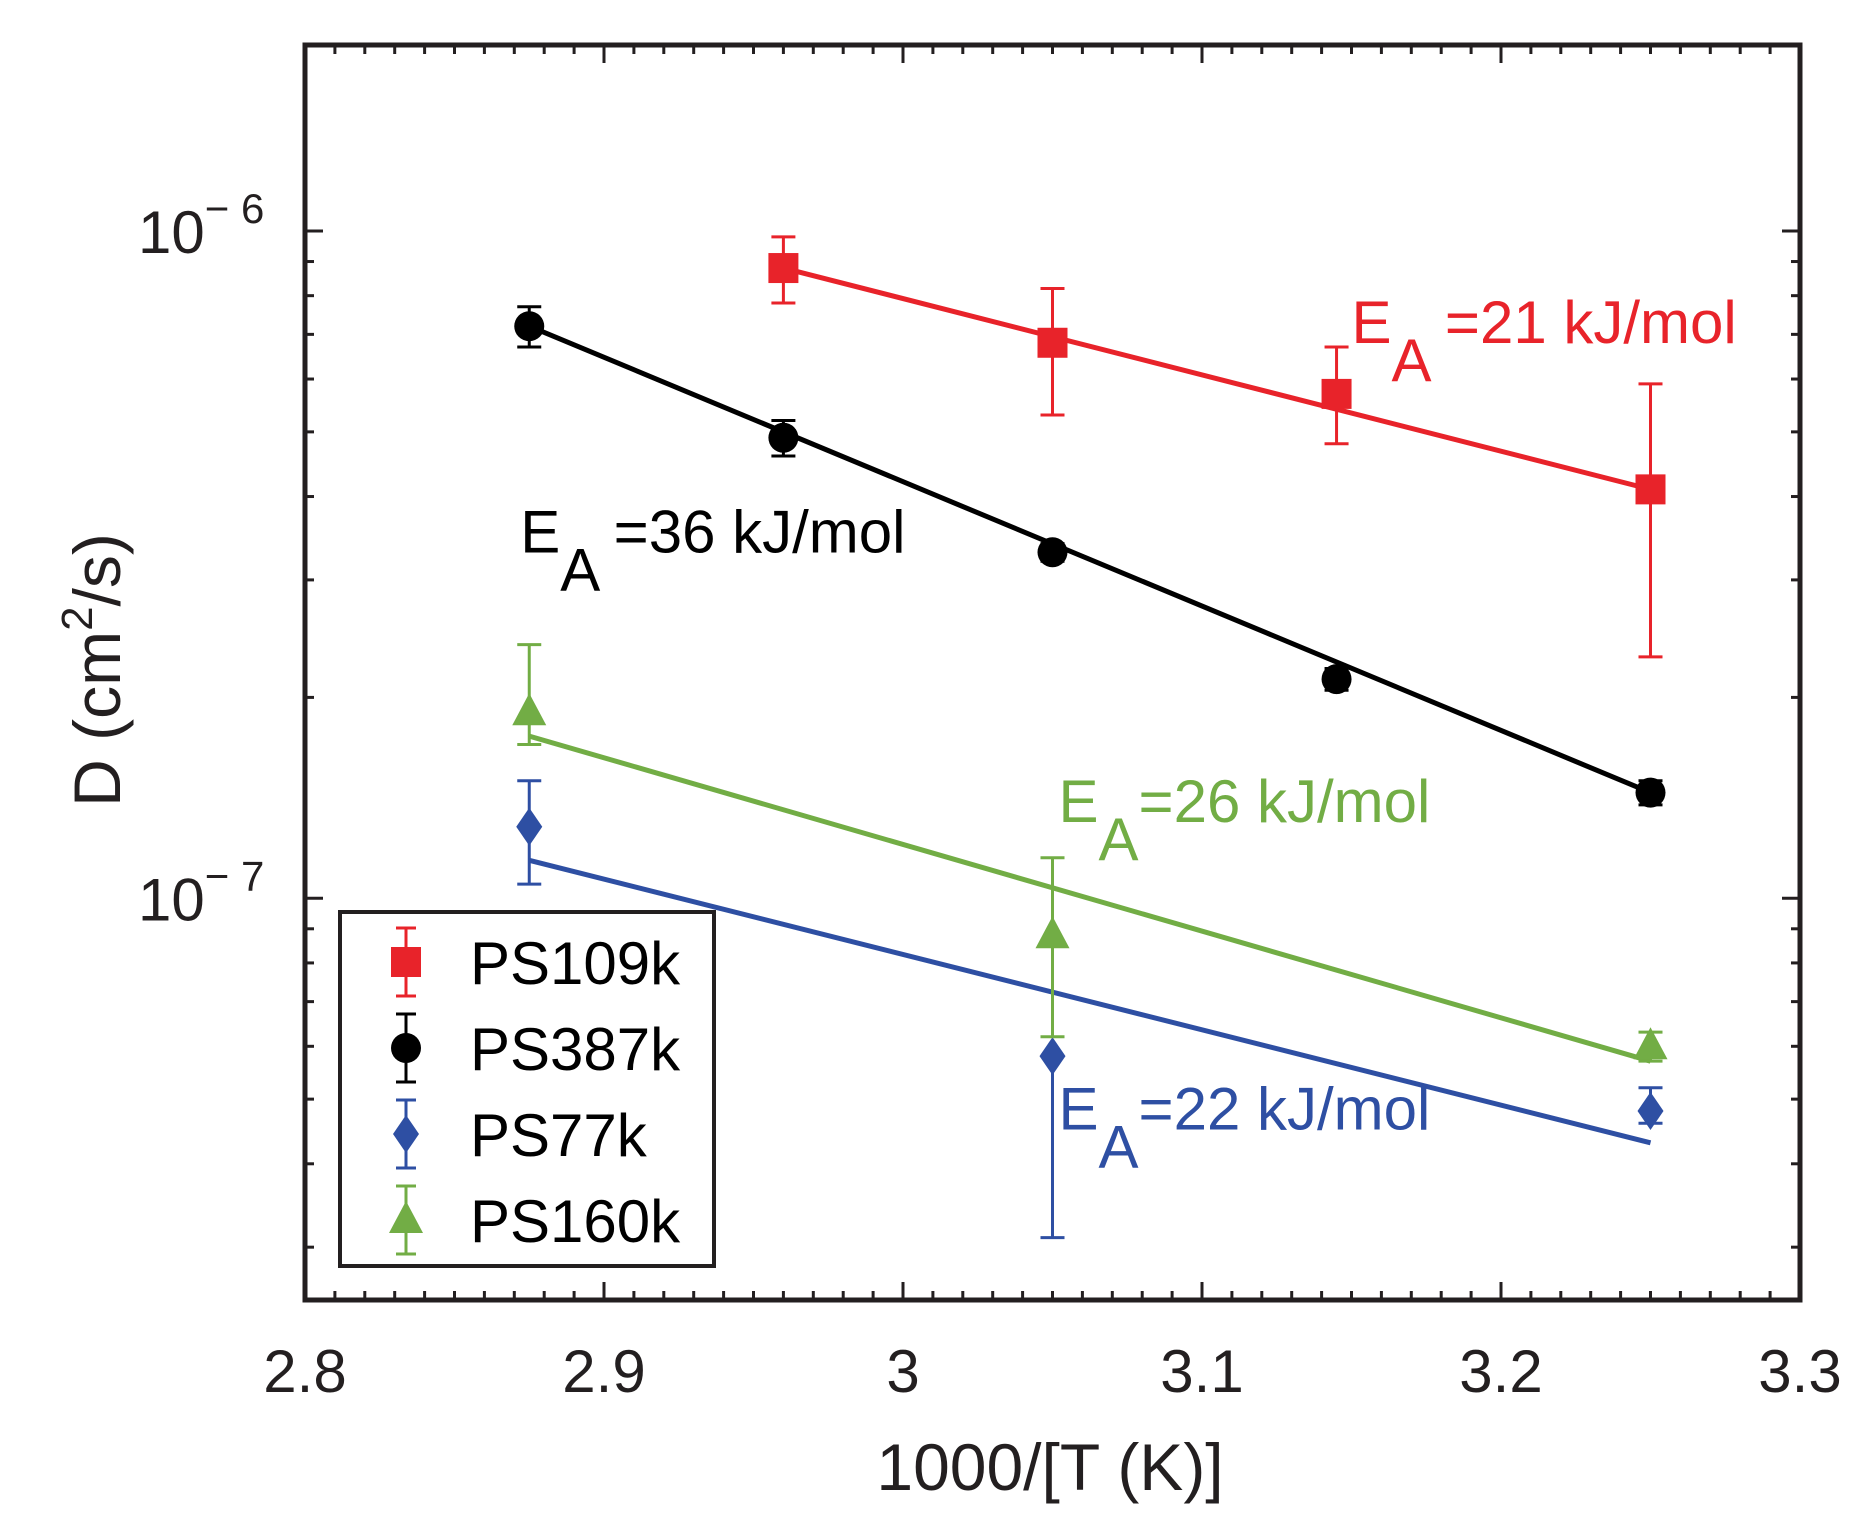 Image resolution: width=1850 pixels, height=1514 pixels. Describe the element at coordinates (575, 1221) in the screenshot. I see `legend-label-ps160k: PS160k` at that location.